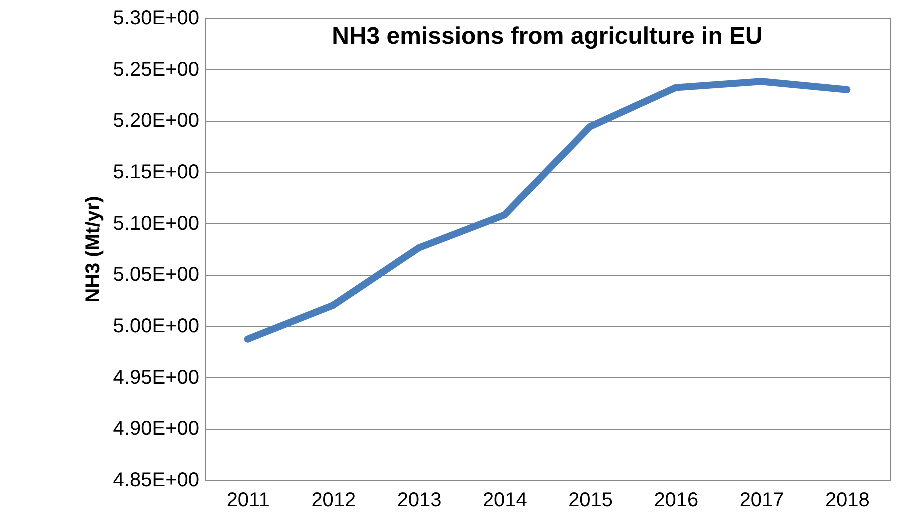  I want to click on y-tick-label: 4.95E+00, so click(156, 377).